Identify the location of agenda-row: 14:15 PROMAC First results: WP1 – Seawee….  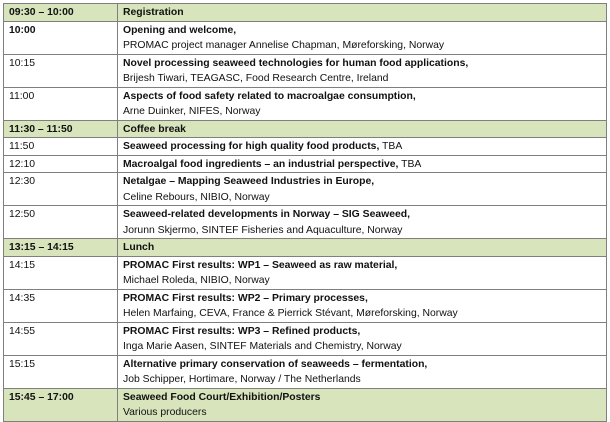
(305, 272).